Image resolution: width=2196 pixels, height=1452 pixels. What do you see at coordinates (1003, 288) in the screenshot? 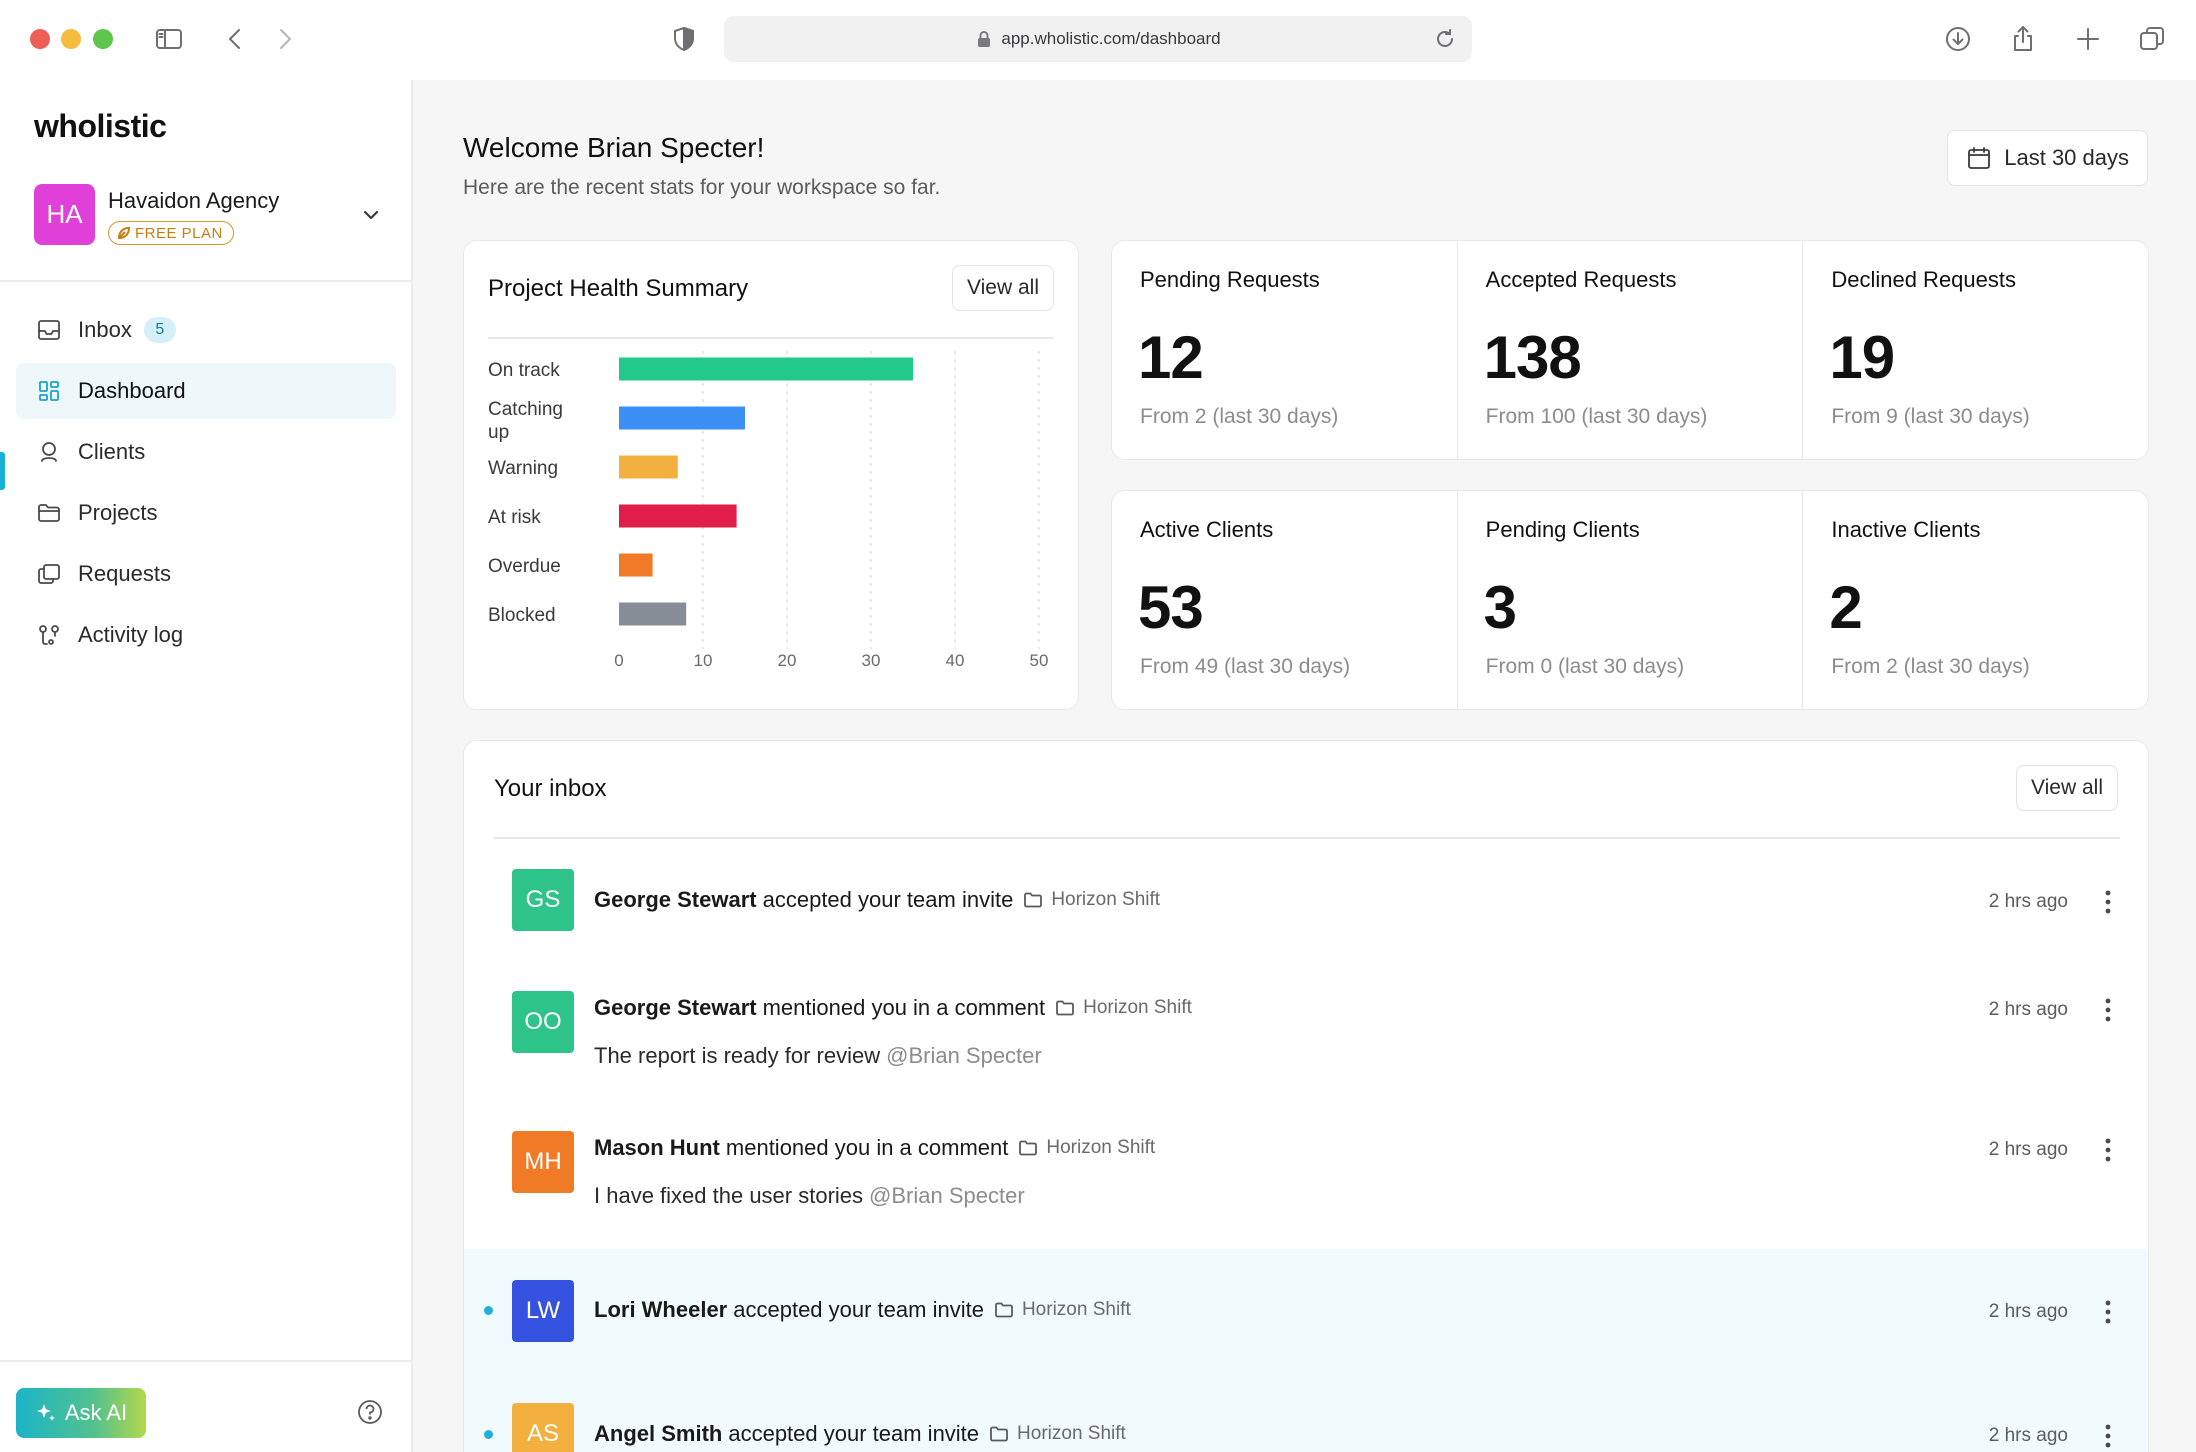
I see `health-view-all-button: View all` at bounding box center [1003, 288].